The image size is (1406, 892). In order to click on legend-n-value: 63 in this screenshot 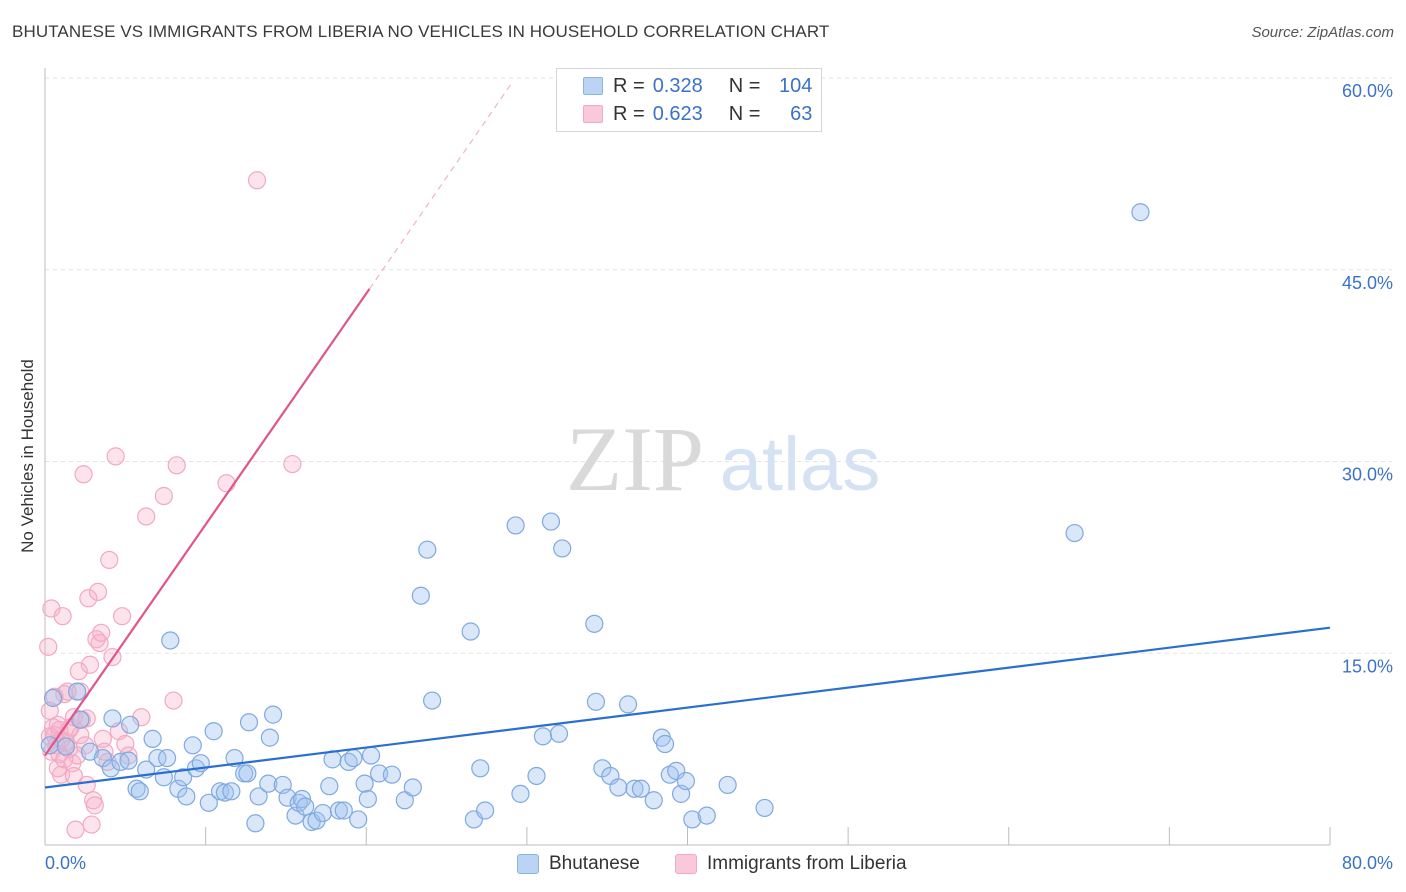, I will do `click(801, 113)`.